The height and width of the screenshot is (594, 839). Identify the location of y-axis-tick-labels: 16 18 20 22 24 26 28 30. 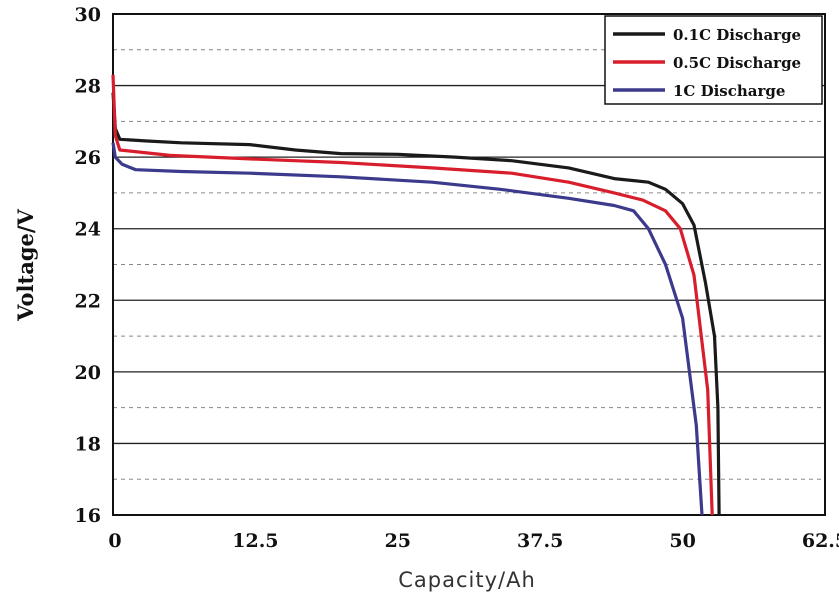
(88, 265).